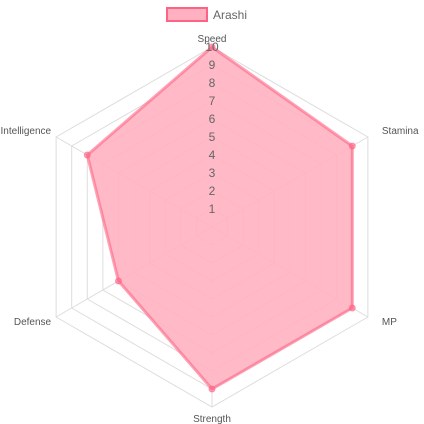  I want to click on data-point-stamina, so click(352, 146).